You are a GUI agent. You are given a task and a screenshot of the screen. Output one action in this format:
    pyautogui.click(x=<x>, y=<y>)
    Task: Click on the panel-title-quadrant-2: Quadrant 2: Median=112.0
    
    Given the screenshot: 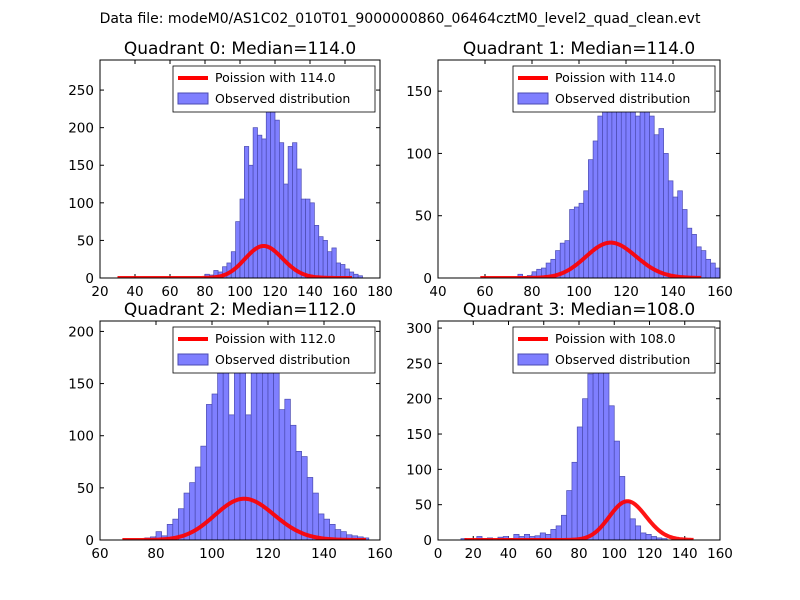 What is the action you would take?
    pyautogui.click(x=240, y=310)
    